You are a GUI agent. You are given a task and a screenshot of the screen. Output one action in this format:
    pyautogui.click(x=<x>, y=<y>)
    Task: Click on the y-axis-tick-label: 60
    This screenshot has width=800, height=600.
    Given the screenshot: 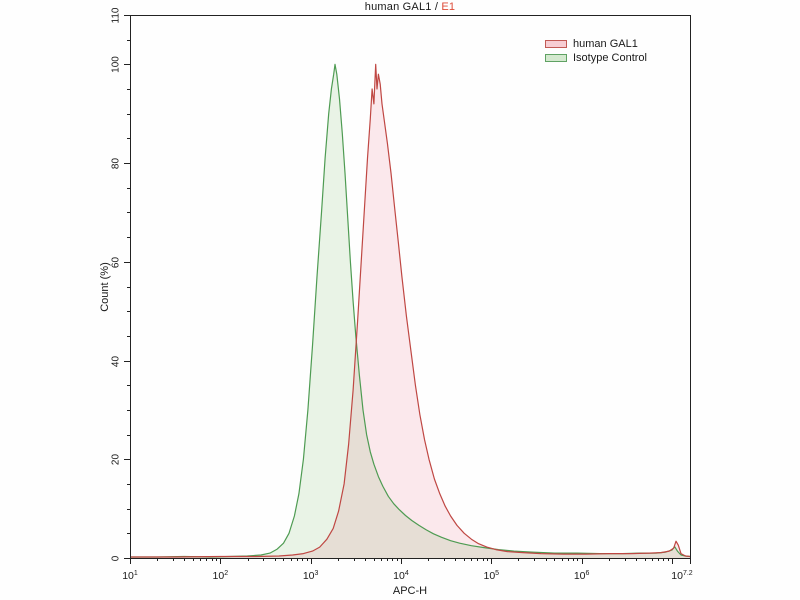 What is the action you would take?
    pyautogui.click(x=116, y=263)
    